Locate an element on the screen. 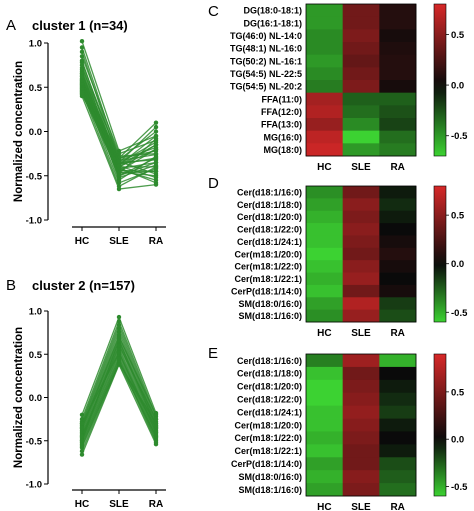 The image size is (474, 511). row-label: FFA(12:0) is located at coordinates (281, 112).